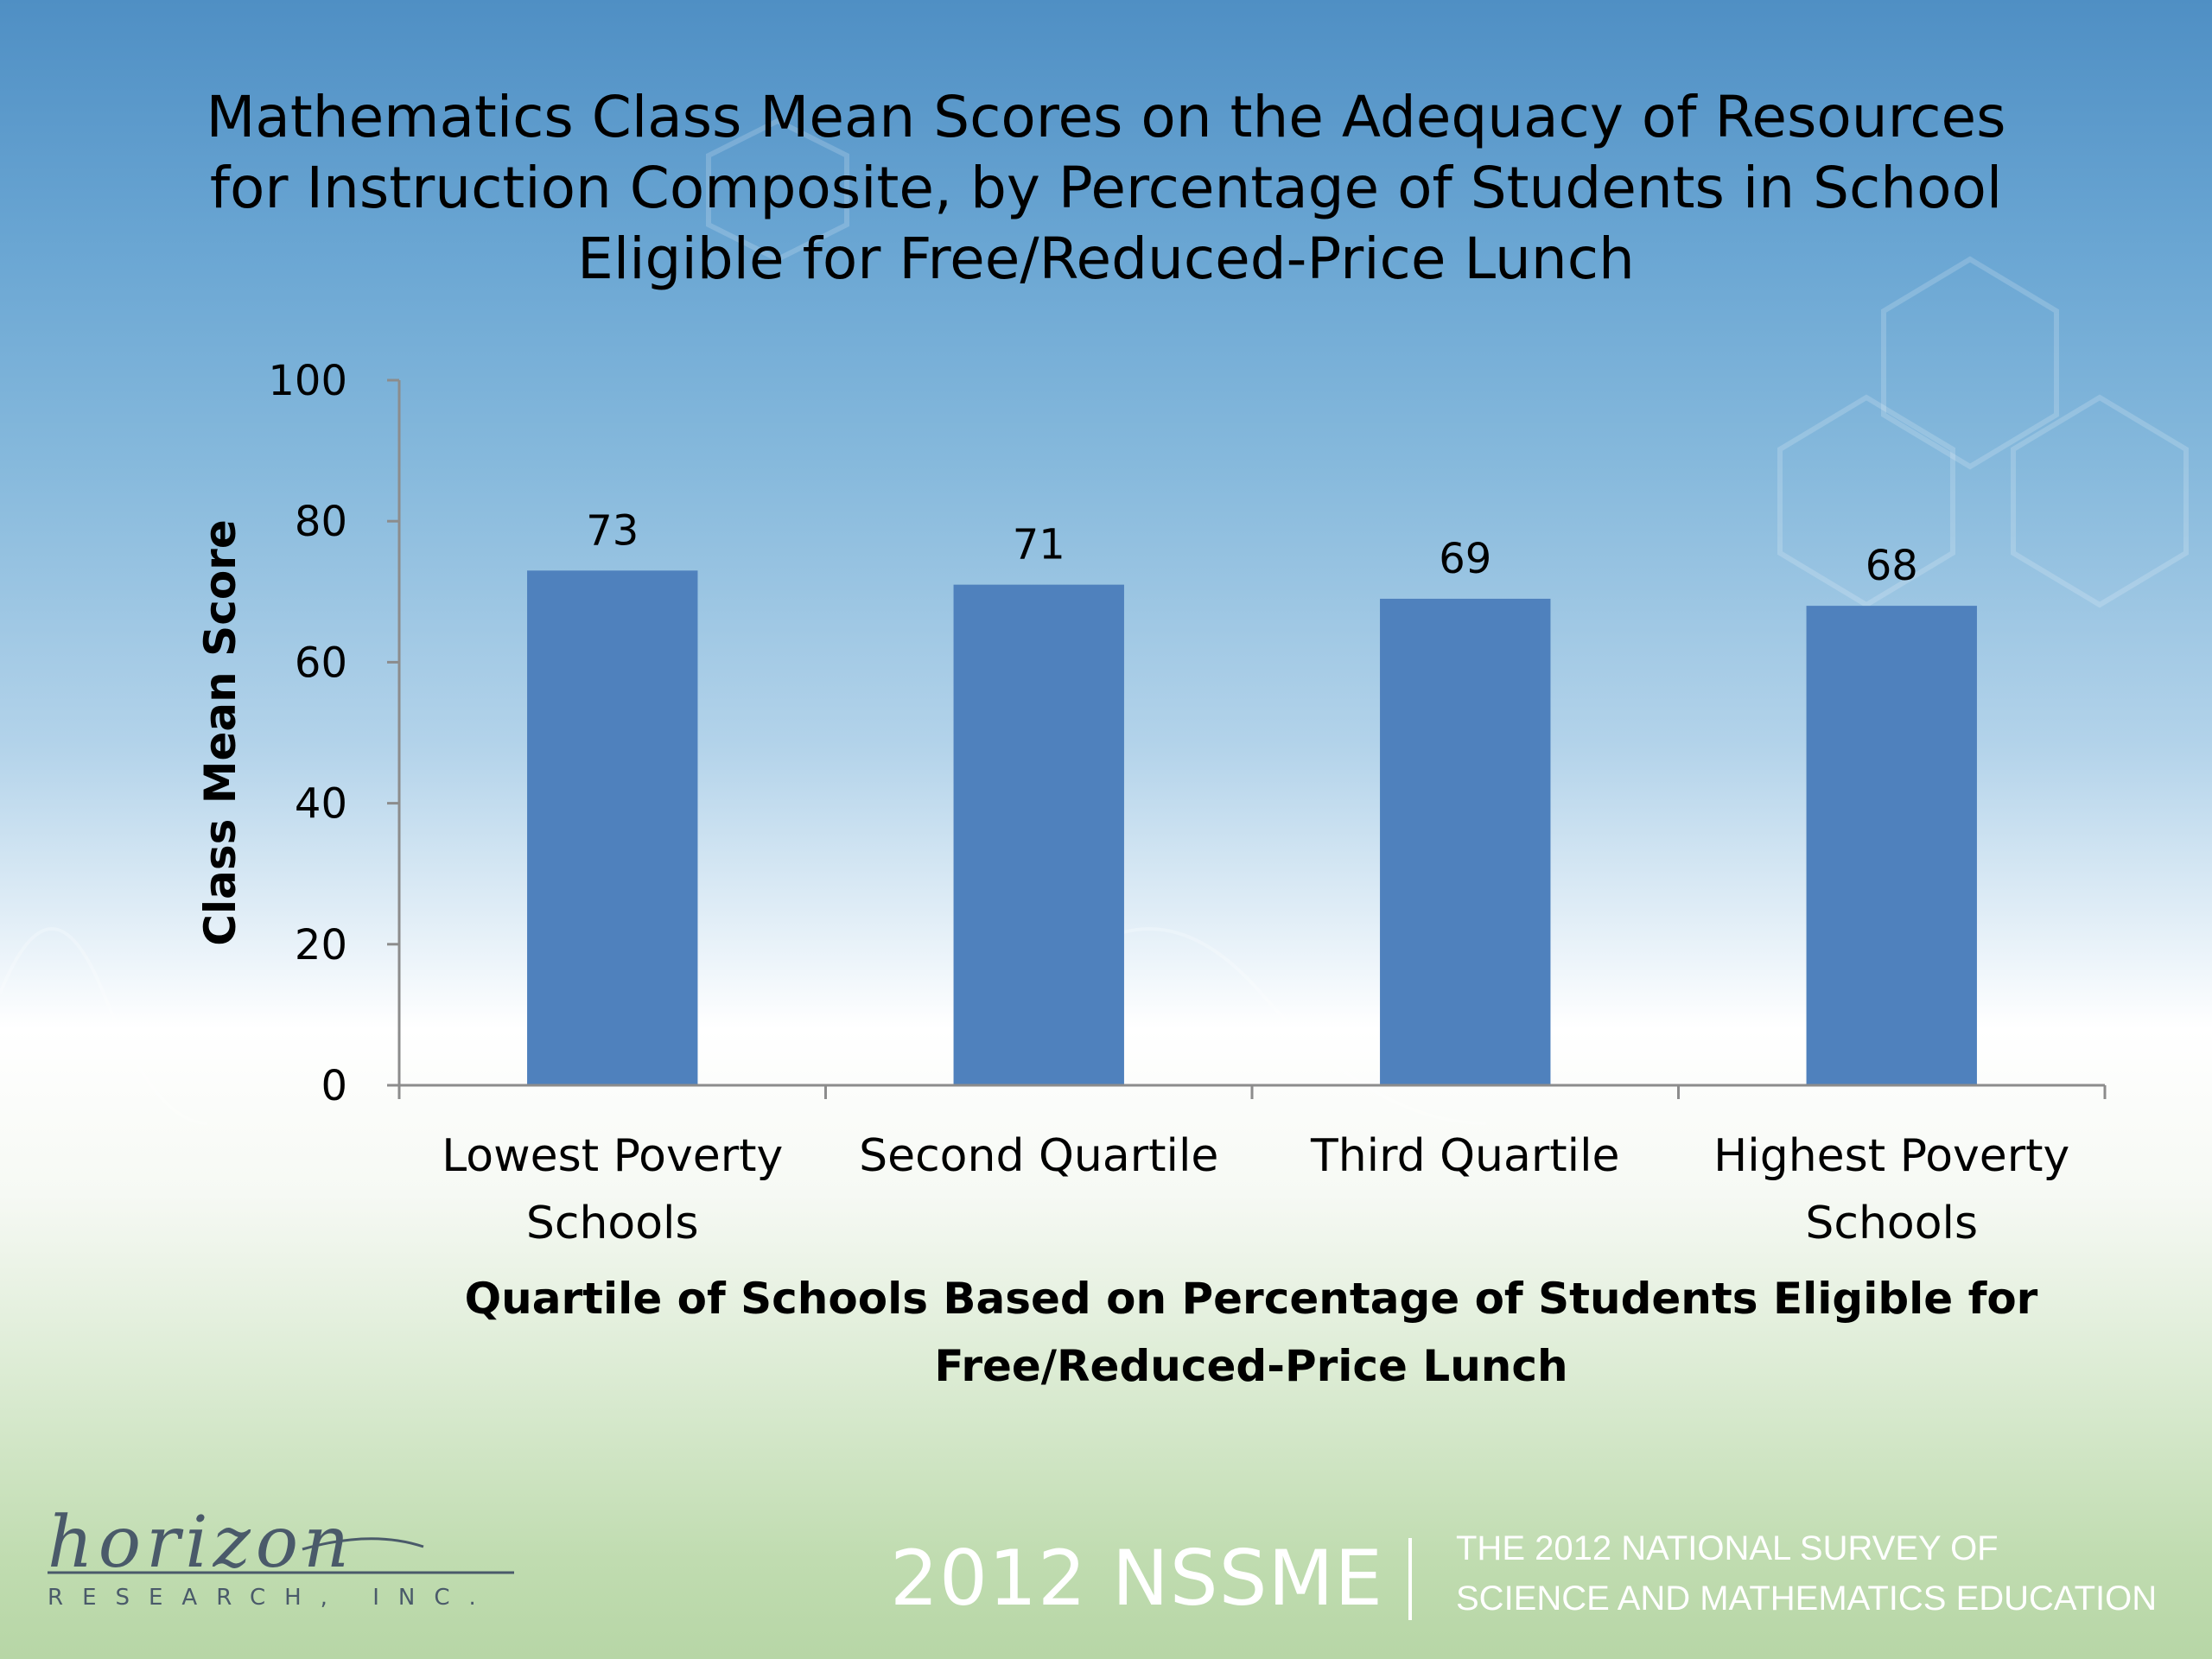 The image size is (2212, 1659). I want to click on y-axis-title: Class Mean Score, so click(220, 732).